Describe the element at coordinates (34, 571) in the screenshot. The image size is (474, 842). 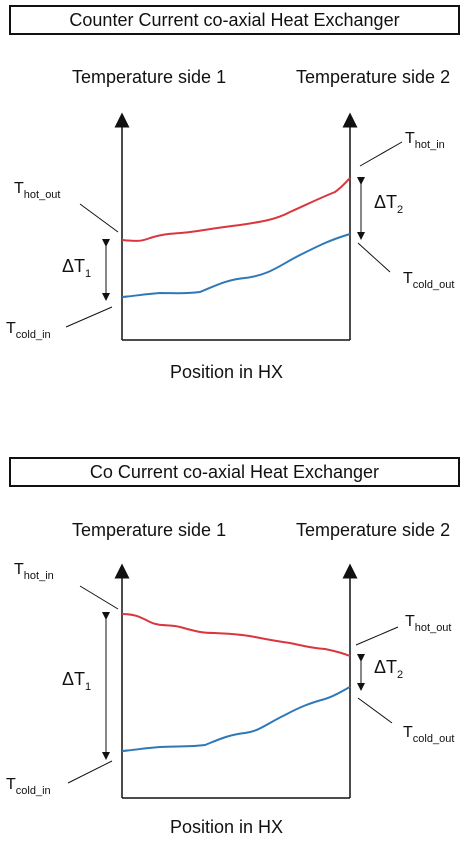
I see `label-left-top: Thot_in` at that location.